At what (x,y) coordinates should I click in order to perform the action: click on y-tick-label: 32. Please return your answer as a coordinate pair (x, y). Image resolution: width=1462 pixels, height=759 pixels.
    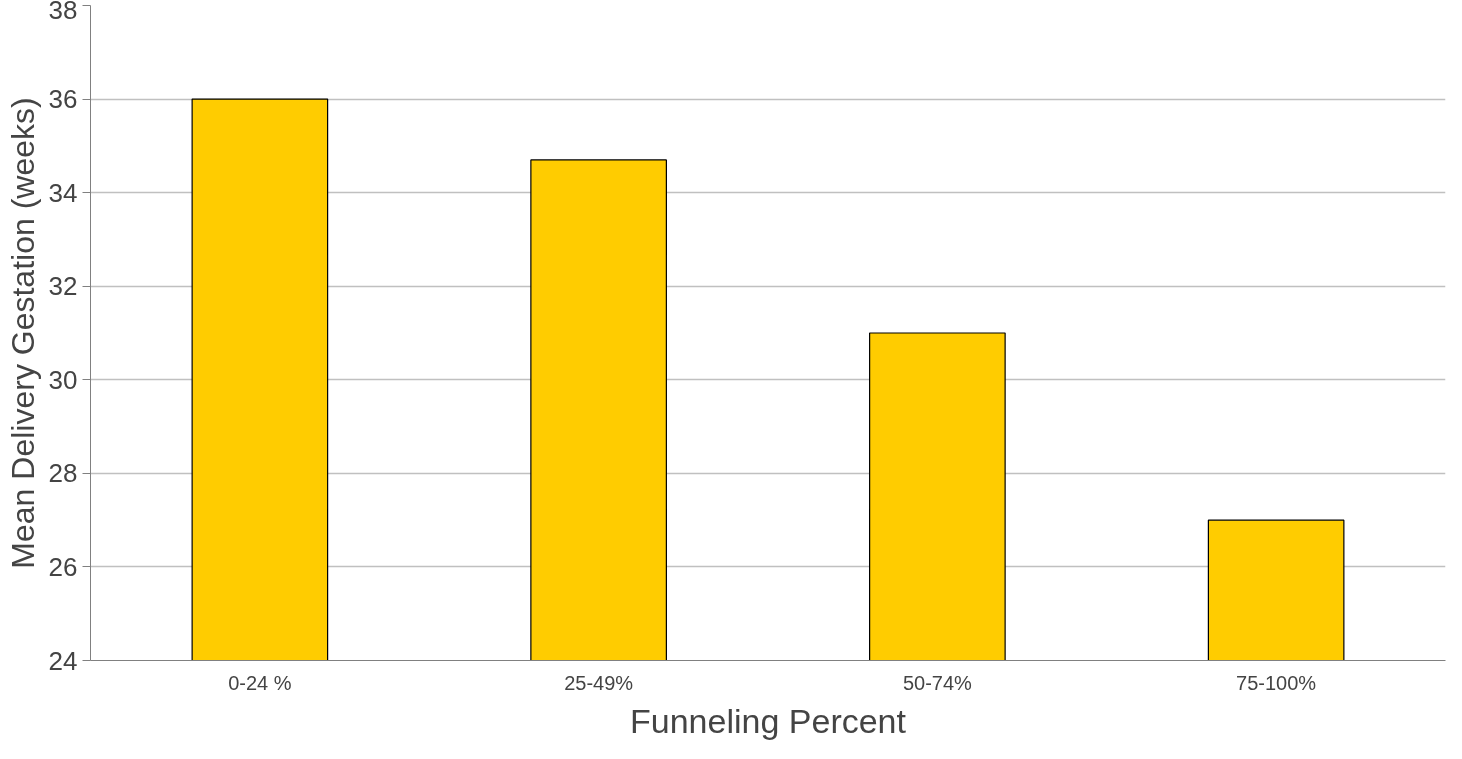
    Looking at the image, I should click on (63, 286).